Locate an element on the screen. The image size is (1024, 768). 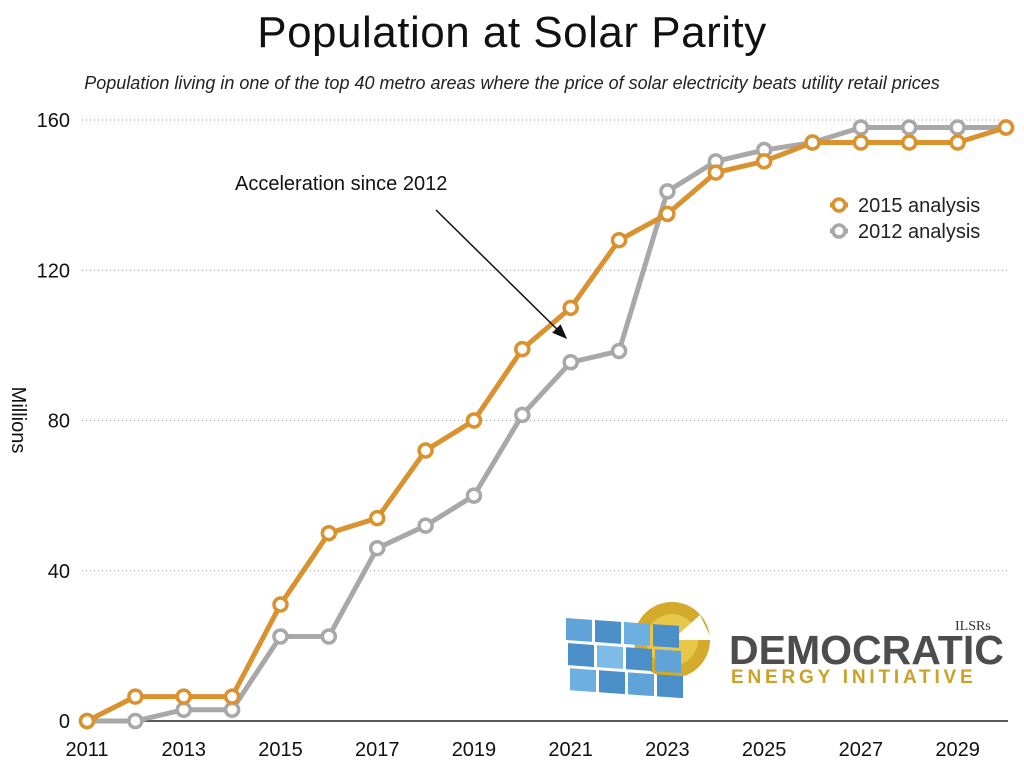
sun-ray-gap is located at coordinates (692, 627).